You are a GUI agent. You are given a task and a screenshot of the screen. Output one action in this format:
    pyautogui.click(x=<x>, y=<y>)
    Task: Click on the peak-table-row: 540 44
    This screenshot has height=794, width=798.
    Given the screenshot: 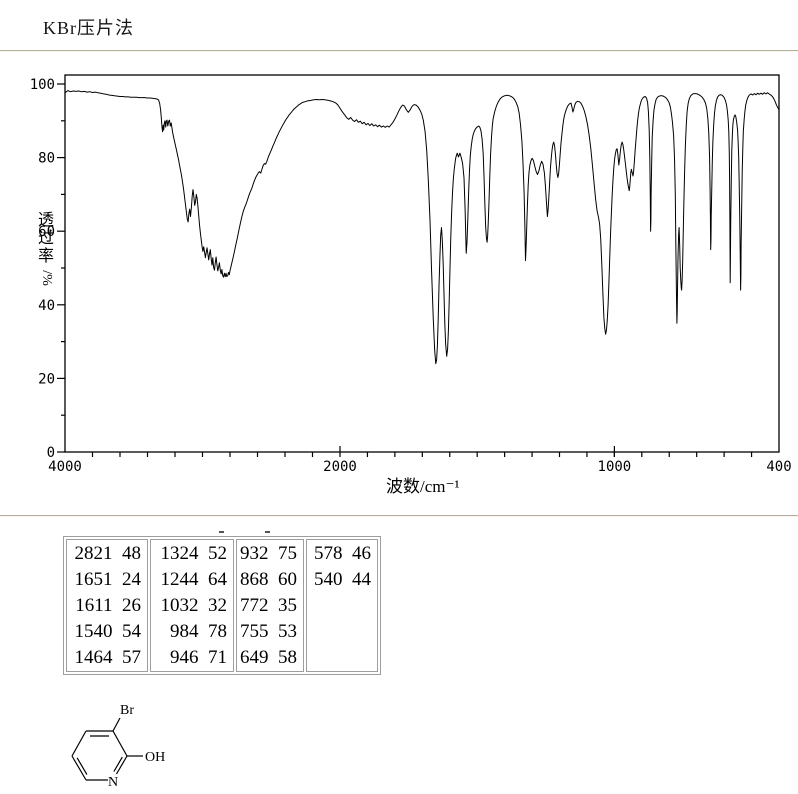 What is the action you would take?
    pyautogui.click(x=342, y=579)
    